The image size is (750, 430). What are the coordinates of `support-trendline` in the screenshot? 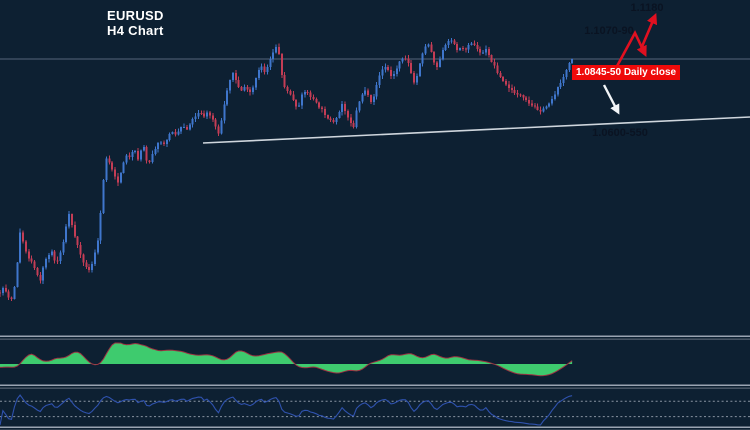 It's located at (476, 130).